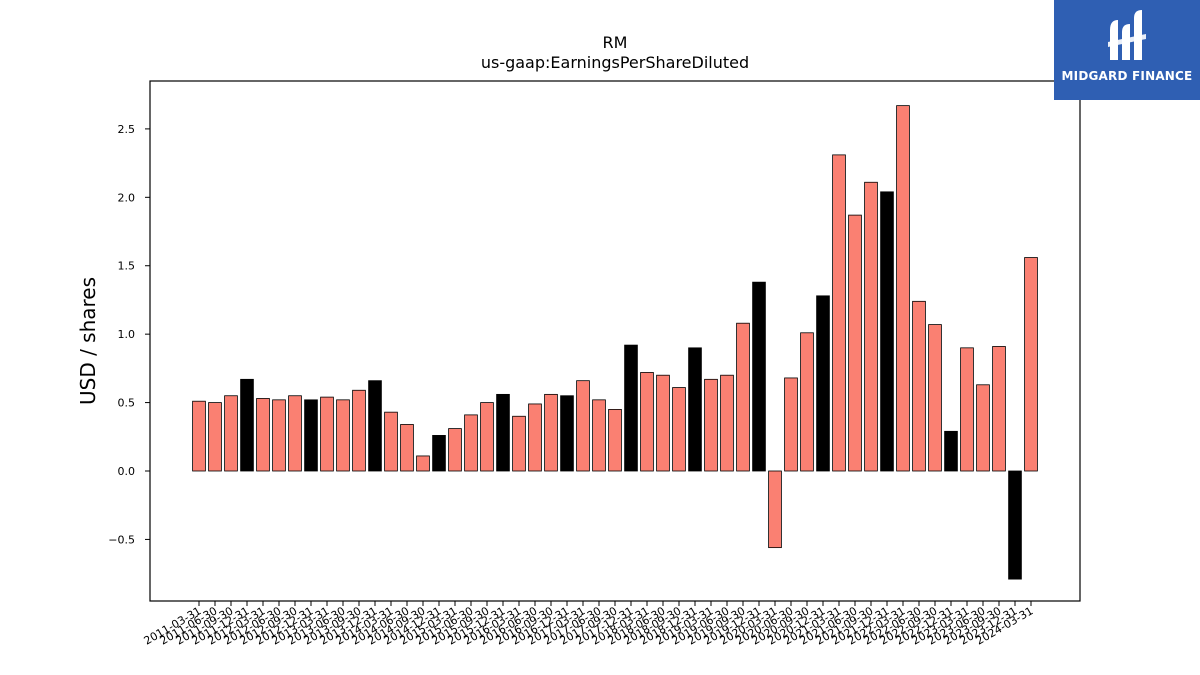 Image resolution: width=1200 pixels, height=675 pixels. What do you see at coordinates (127, 129) in the screenshot?
I see `y-tick-label: 2.5` at bounding box center [127, 129].